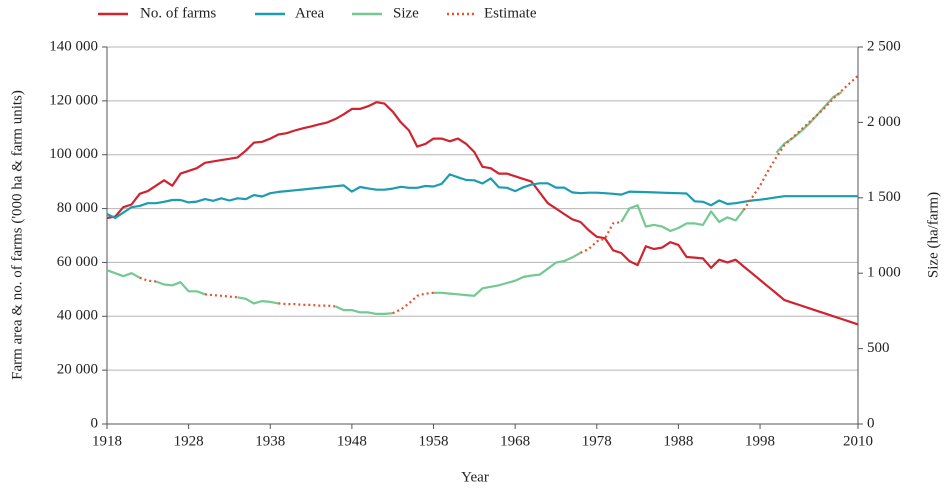 The image size is (952, 489). Describe the element at coordinates (858, 441) in the screenshot. I see `x-tick-label: 2010` at that location.